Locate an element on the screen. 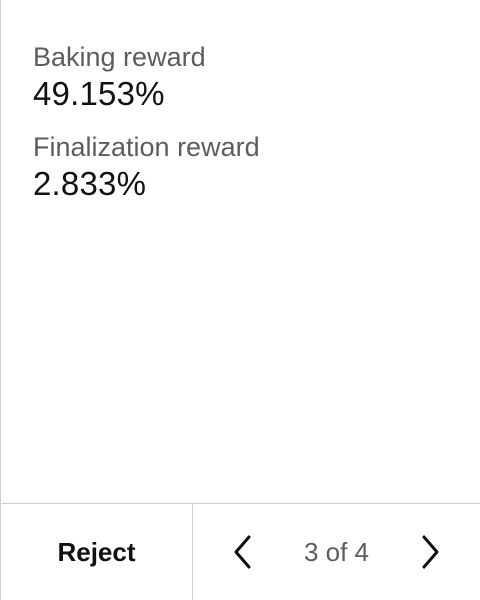  previous-page-button is located at coordinates (243, 552).